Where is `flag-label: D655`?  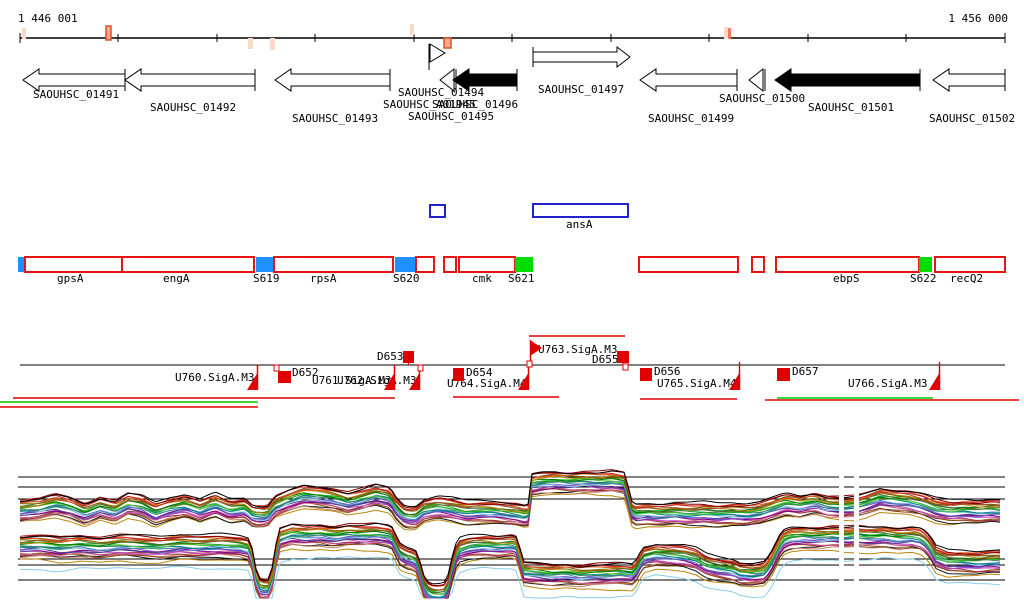
flag-label: D655 is located at coordinates (605, 359).